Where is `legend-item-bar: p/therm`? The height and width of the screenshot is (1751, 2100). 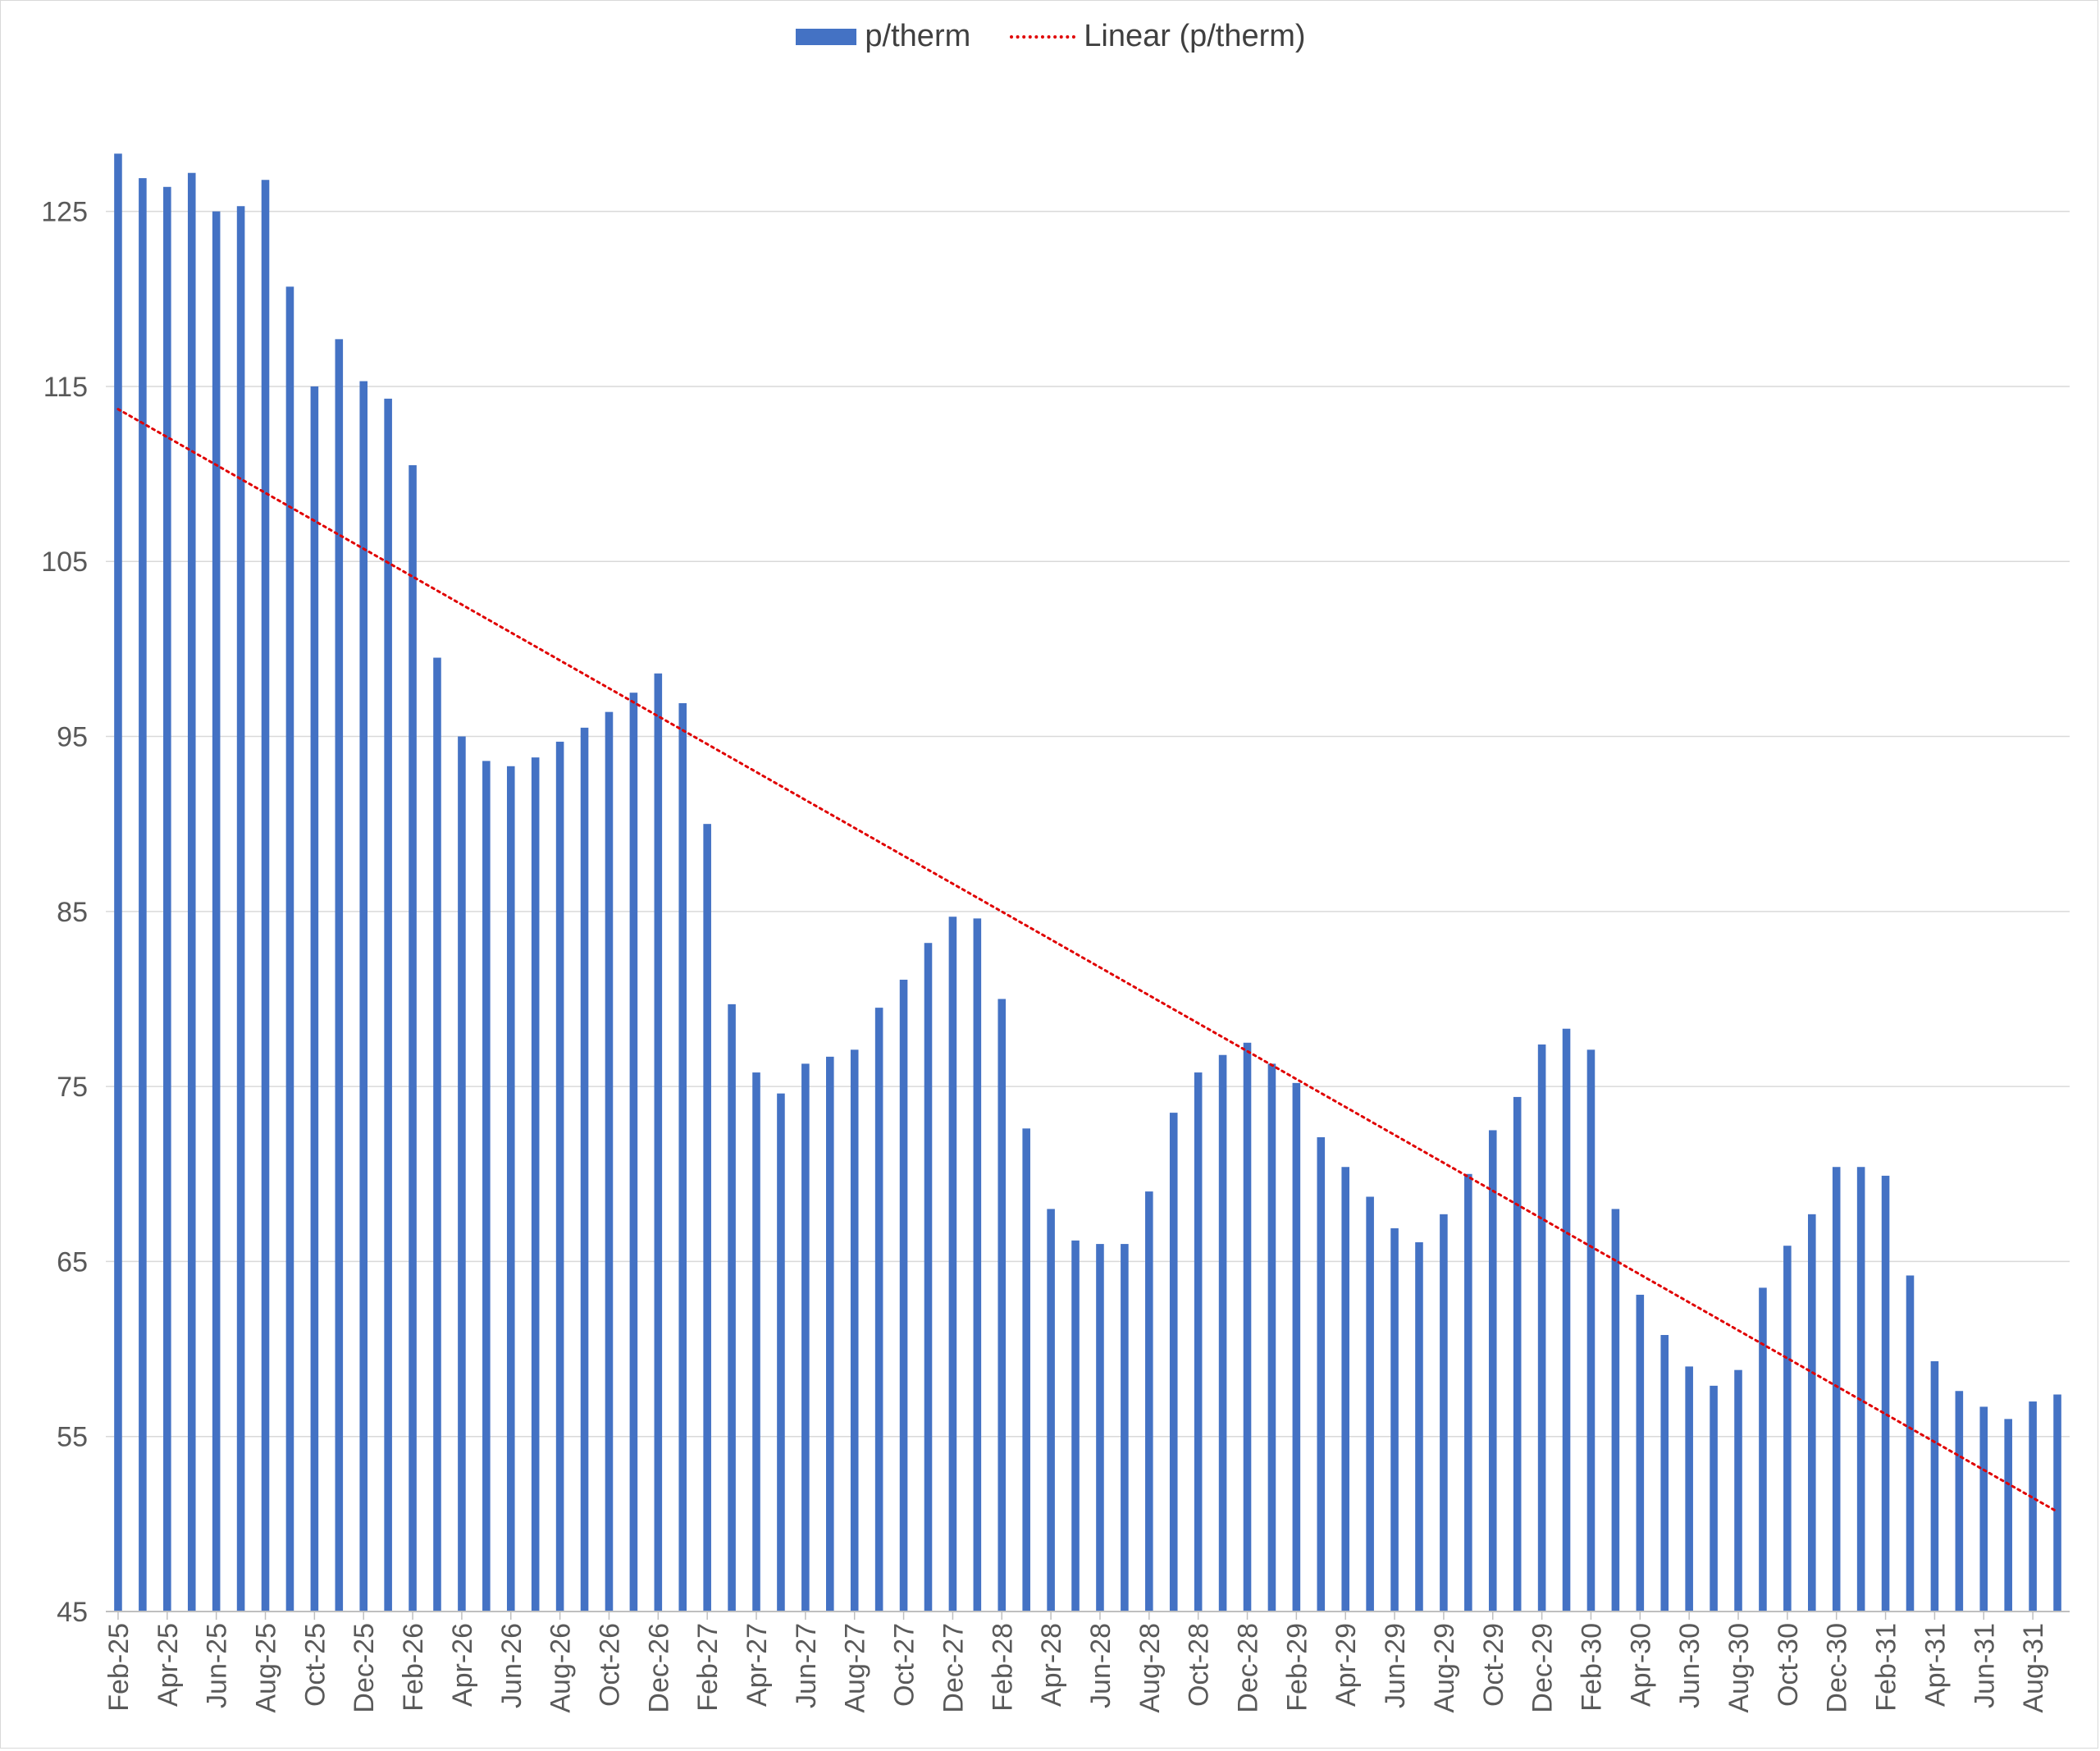
legend-item-bar: p/therm is located at coordinates (883, 36).